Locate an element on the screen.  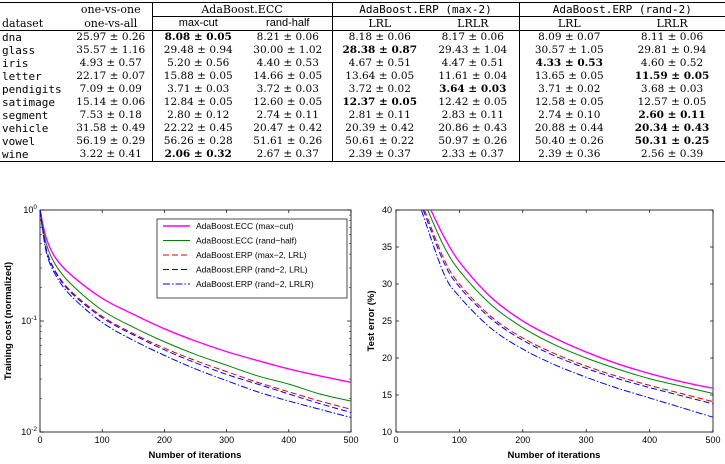
result-cell: 2.39 ± 0.36 is located at coordinates (569, 155).